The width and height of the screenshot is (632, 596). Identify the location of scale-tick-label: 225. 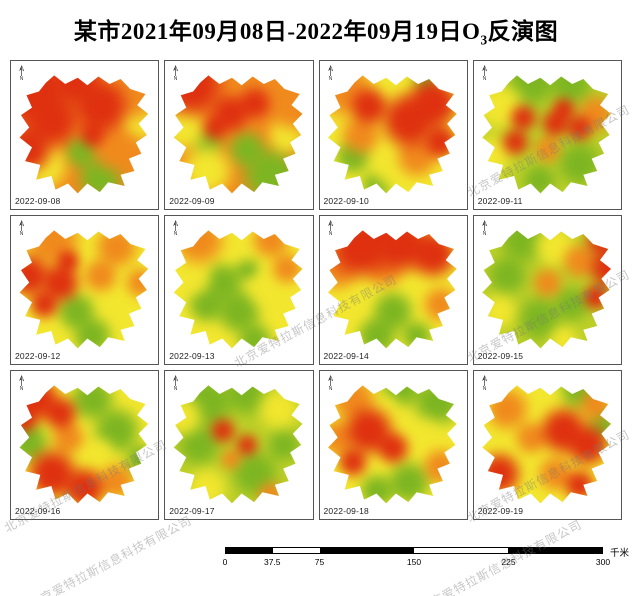
(508, 562).